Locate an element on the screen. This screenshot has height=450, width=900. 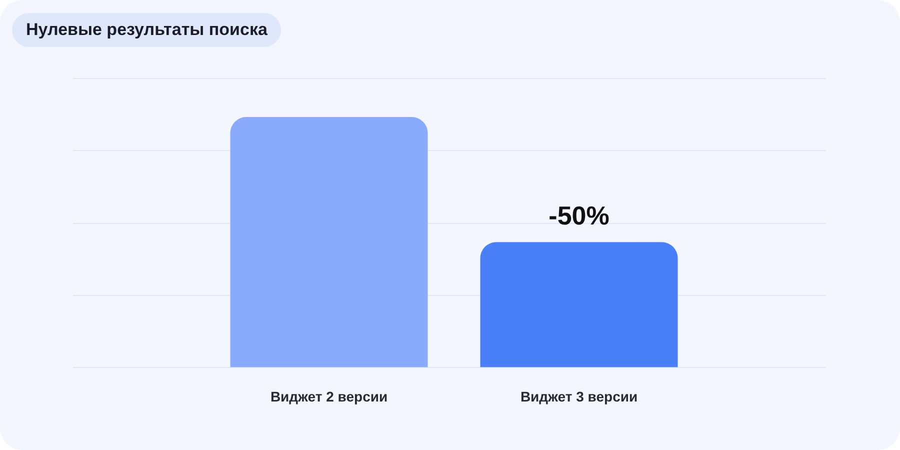
x-tick-label: Виджет 2 версии is located at coordinates (329, 396).